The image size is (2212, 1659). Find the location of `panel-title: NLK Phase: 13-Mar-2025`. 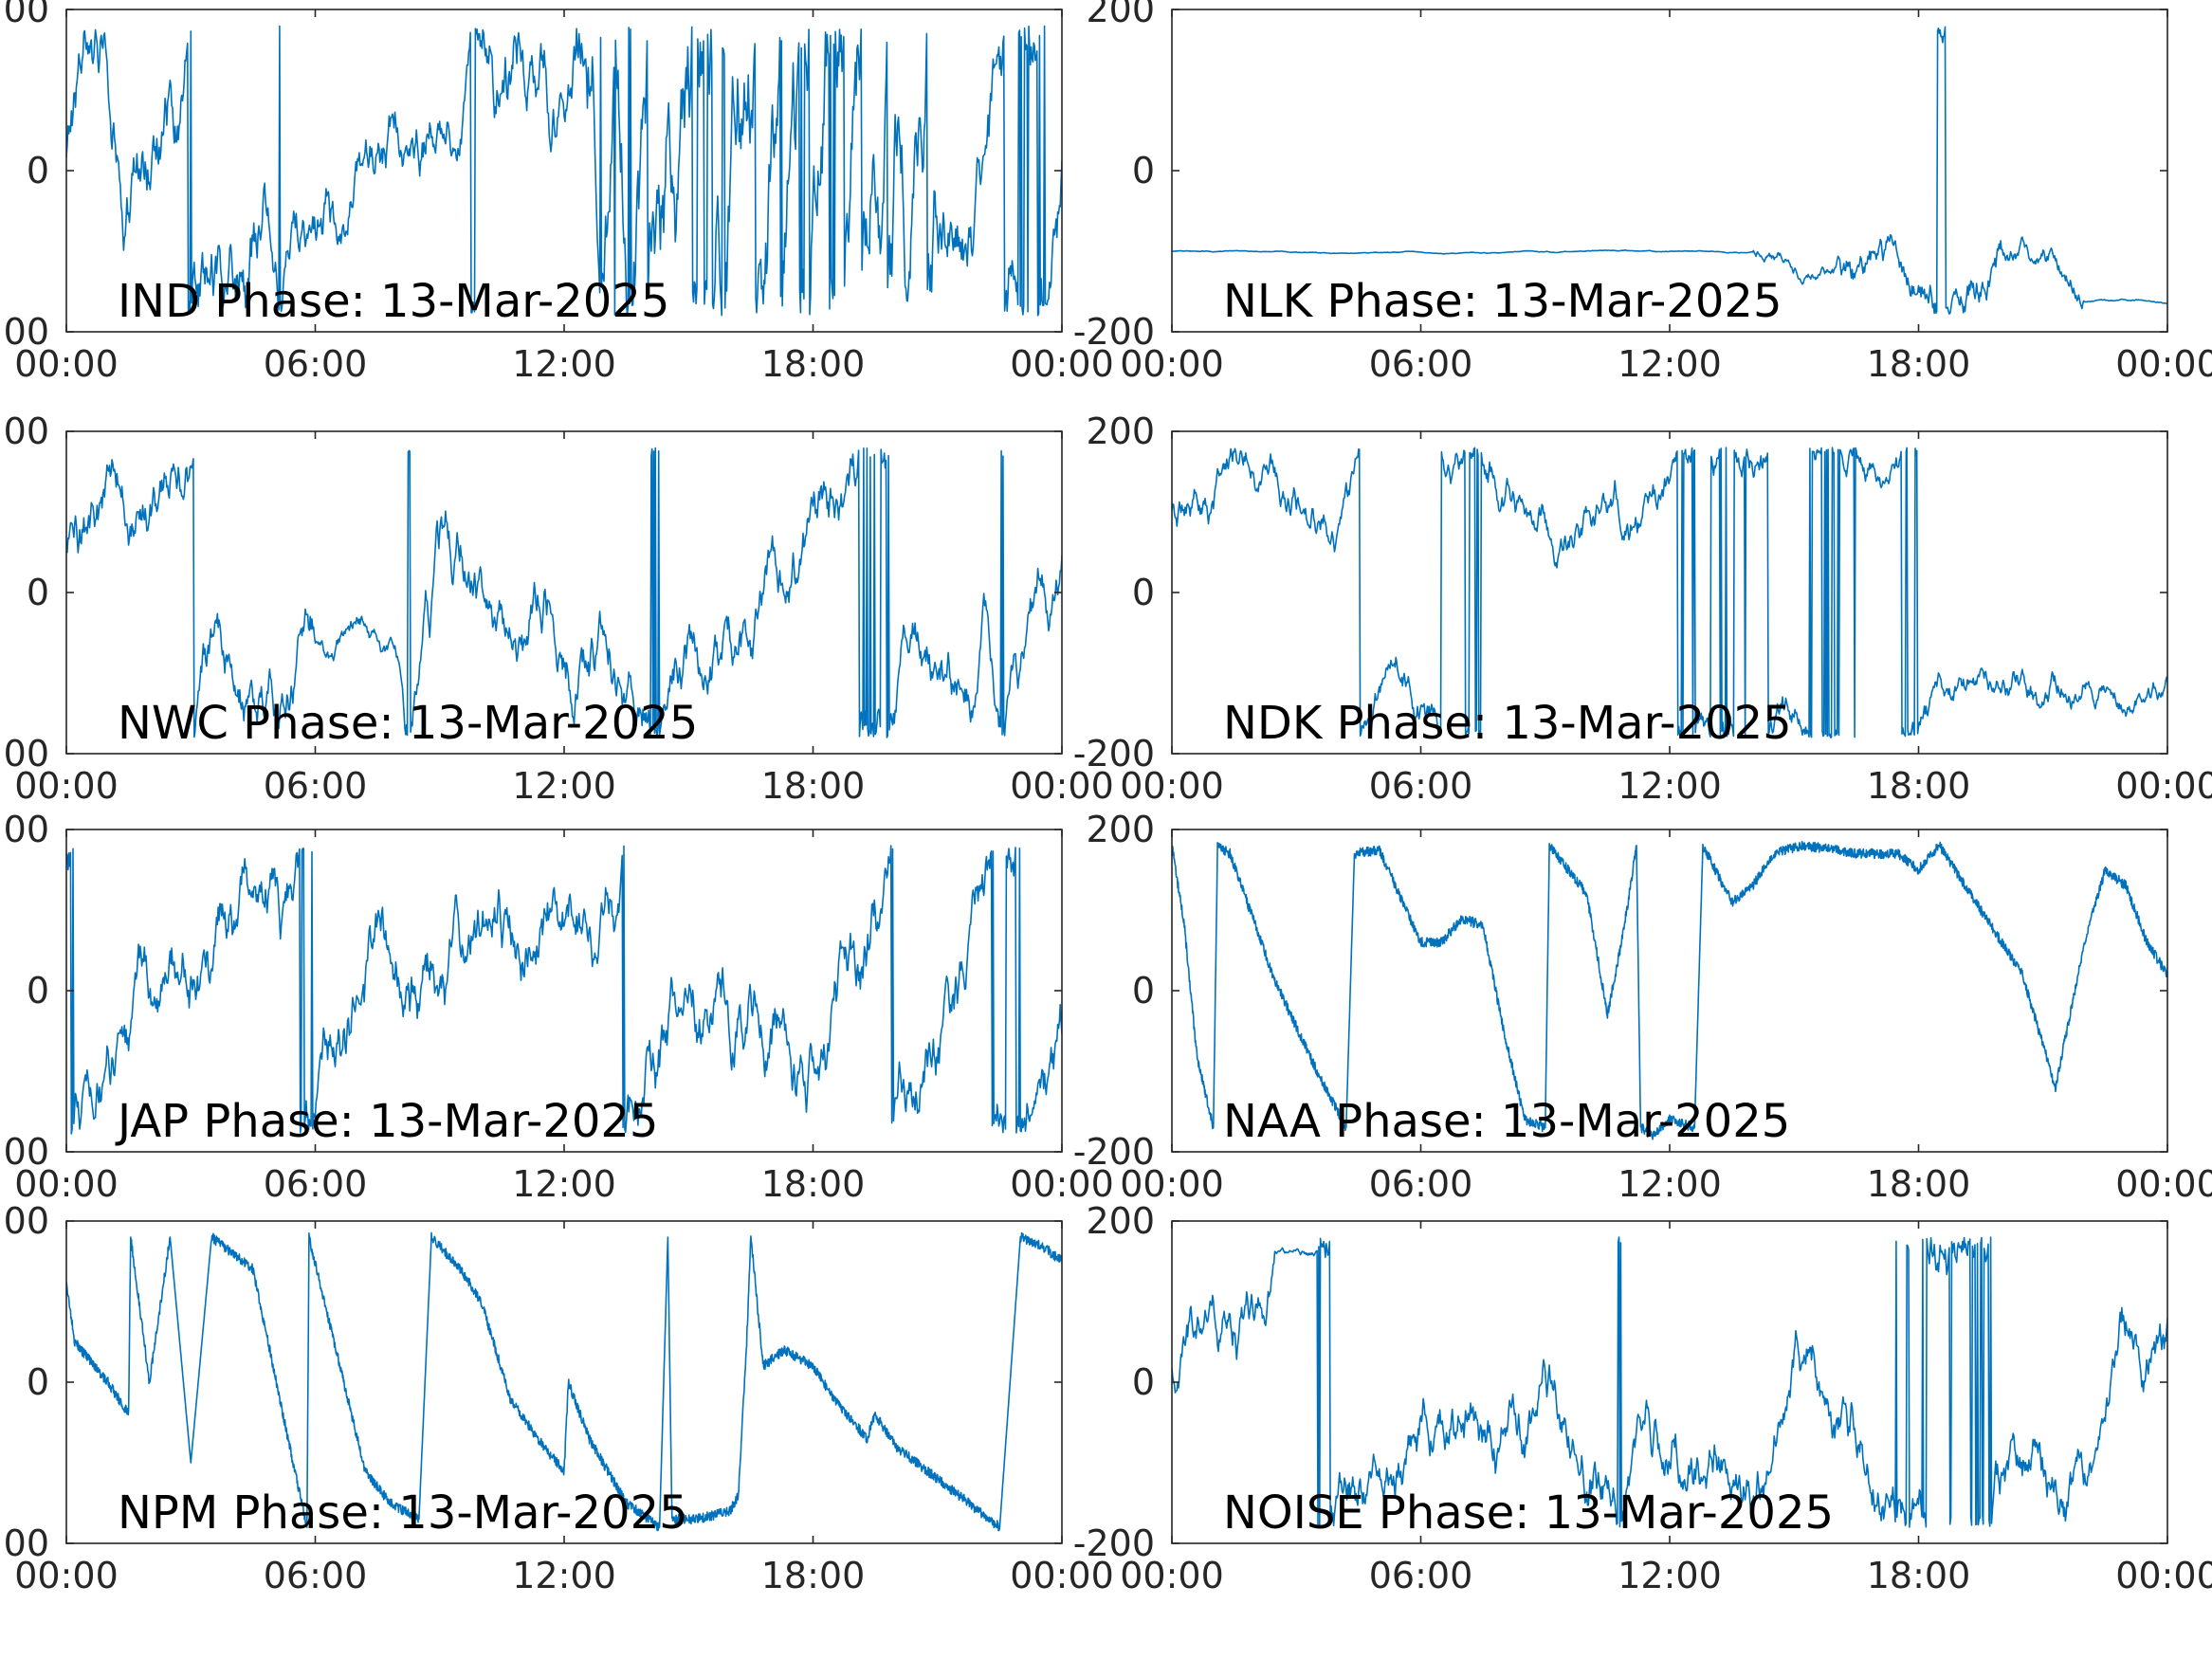

panel-title: NLK Phase: 13-Mar-2025 is located at coordinates (1502, 301).